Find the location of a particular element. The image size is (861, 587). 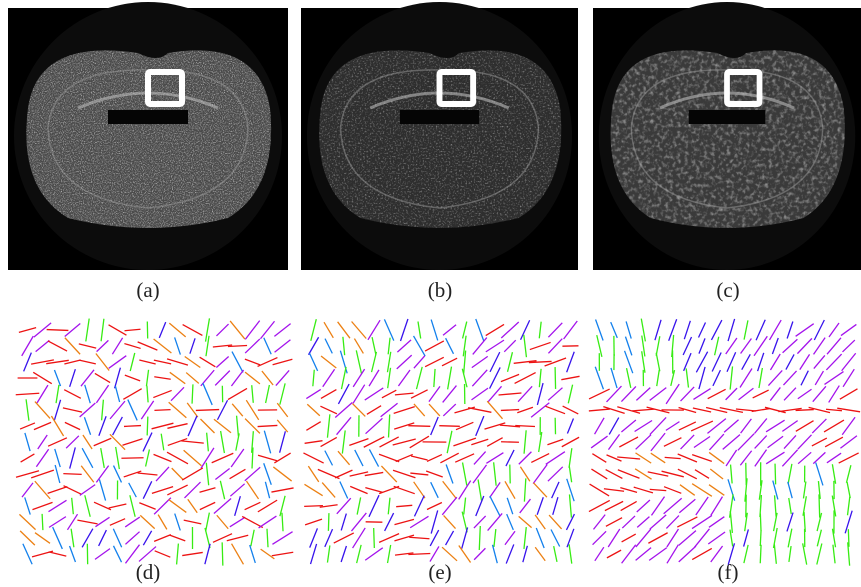

brain-tissue is located at coordinates (439, 136).